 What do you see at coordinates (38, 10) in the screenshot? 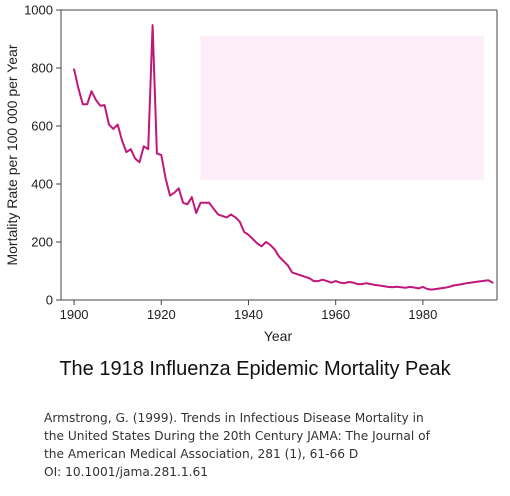
I see `y-tick-label: 1000` at bounding box center [38, 10].